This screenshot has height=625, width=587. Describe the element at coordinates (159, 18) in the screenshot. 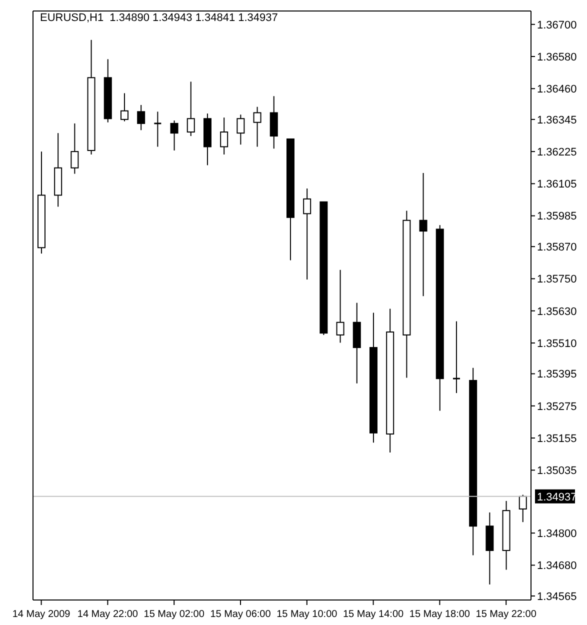

I see `chart-title: EURUSD,H1 1.34890 1.34943 1.34841 1.34937` at that location.